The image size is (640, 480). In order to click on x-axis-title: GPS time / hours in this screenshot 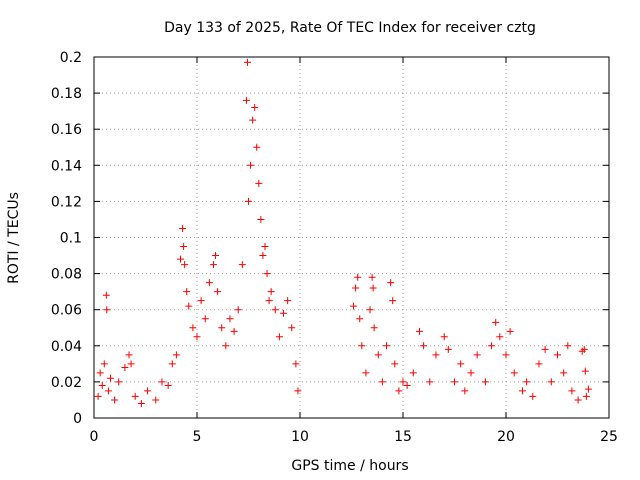, I will do `click(349, 466)`.